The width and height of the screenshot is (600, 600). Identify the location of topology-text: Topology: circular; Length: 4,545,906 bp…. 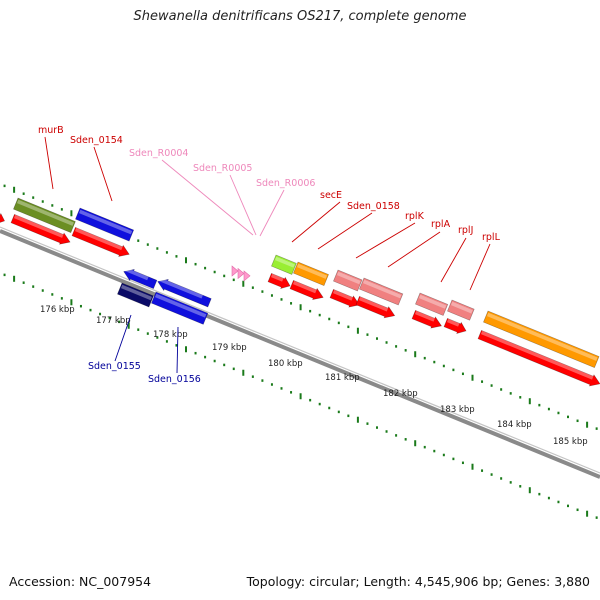
(418, 581).